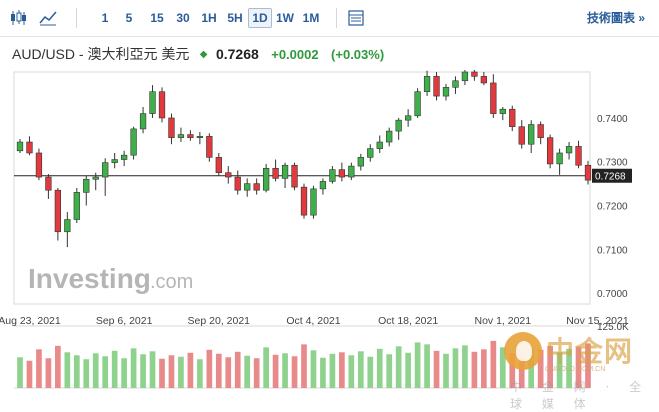 The width and height of the screenshot is (659, 412). What do you see at coordinates (18, 18) in the screenshot?
I see `candlestick-icon` at bounding box center [18, 18].